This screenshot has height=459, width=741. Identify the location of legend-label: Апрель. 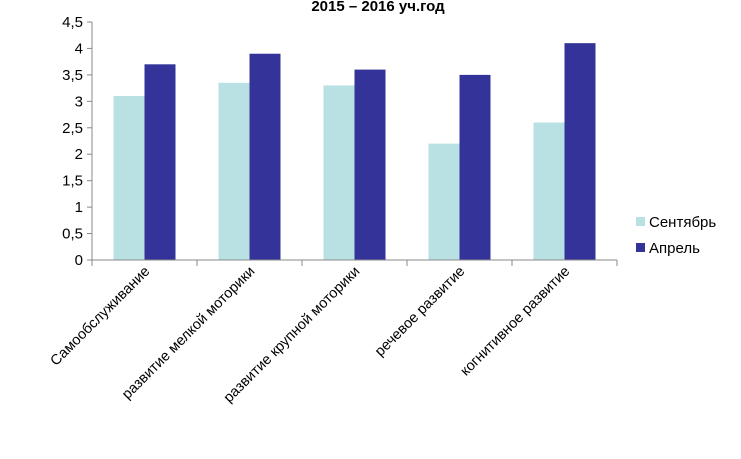
(674, 248).